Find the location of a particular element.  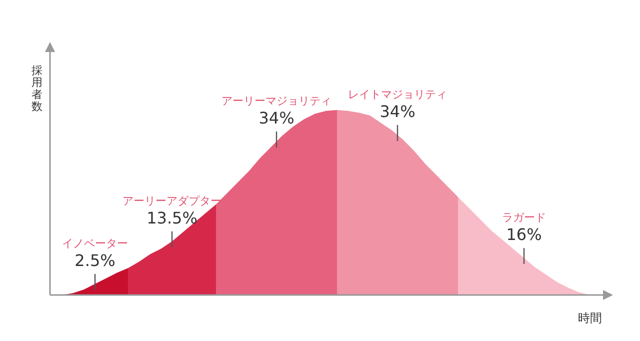

series-label: レイトマジョリティ is located at coordinates (397, 94).